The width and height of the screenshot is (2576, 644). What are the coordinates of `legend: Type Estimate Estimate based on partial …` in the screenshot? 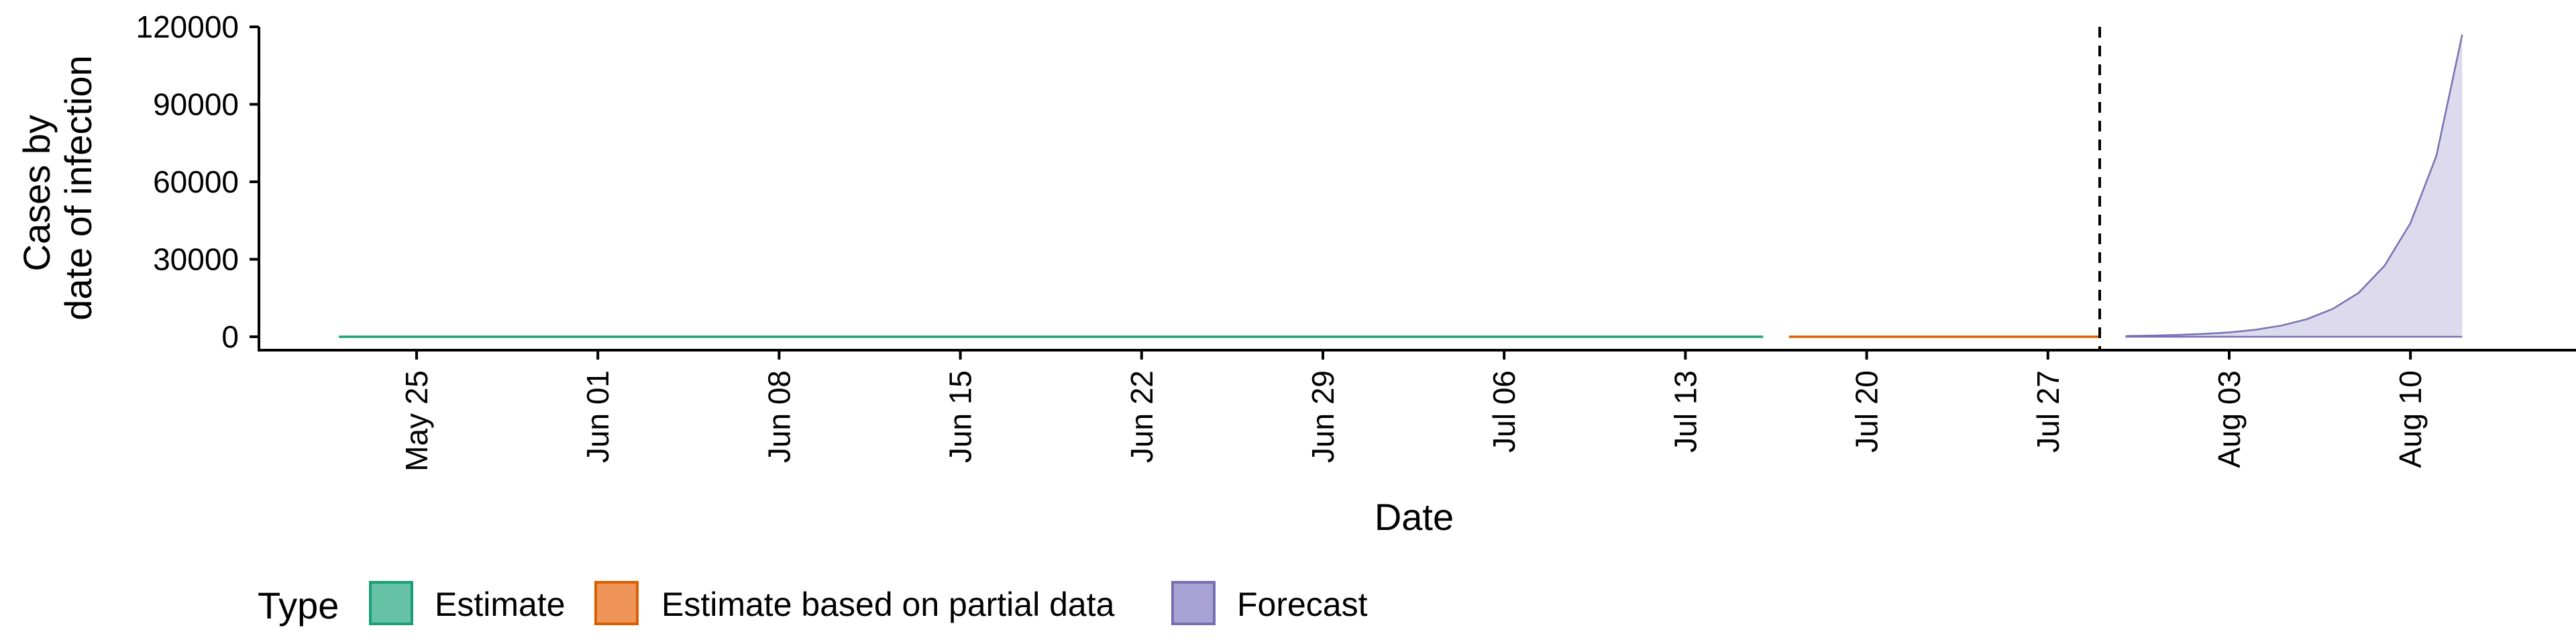 It's located at (813, 604).